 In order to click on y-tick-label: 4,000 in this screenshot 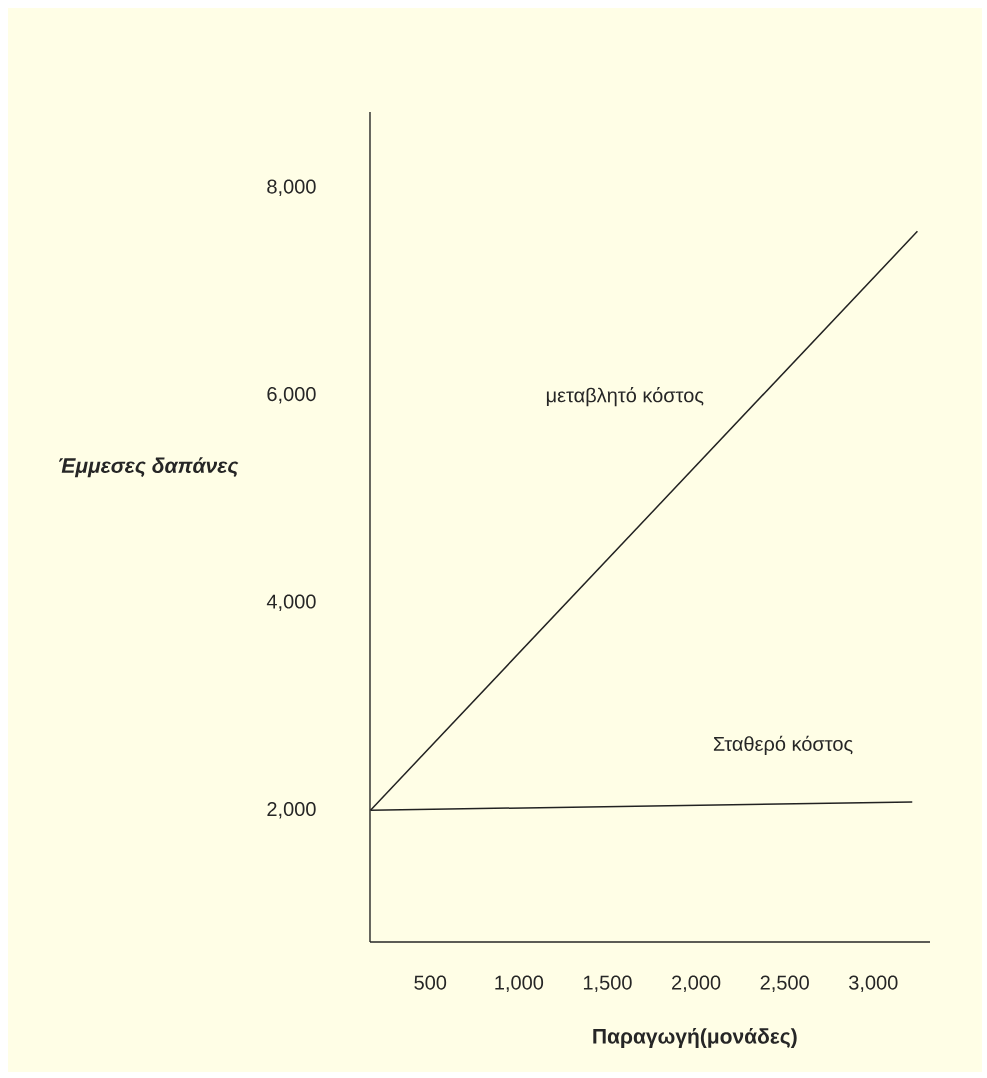, I will do `click(291, 602)`.